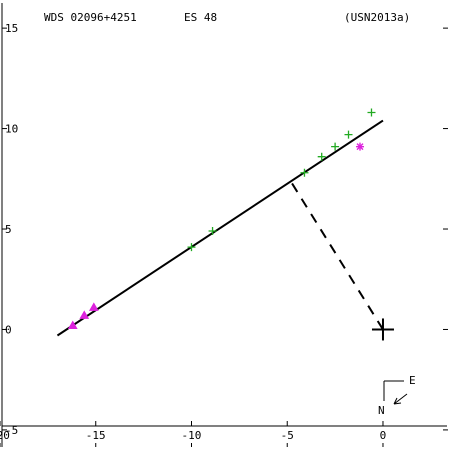 Image resolution: width=450 pixels, height=450 pixels. Describe the element at coordinates (192, 435) in the screenshot. I see `x-tick-label: -10` at that location.